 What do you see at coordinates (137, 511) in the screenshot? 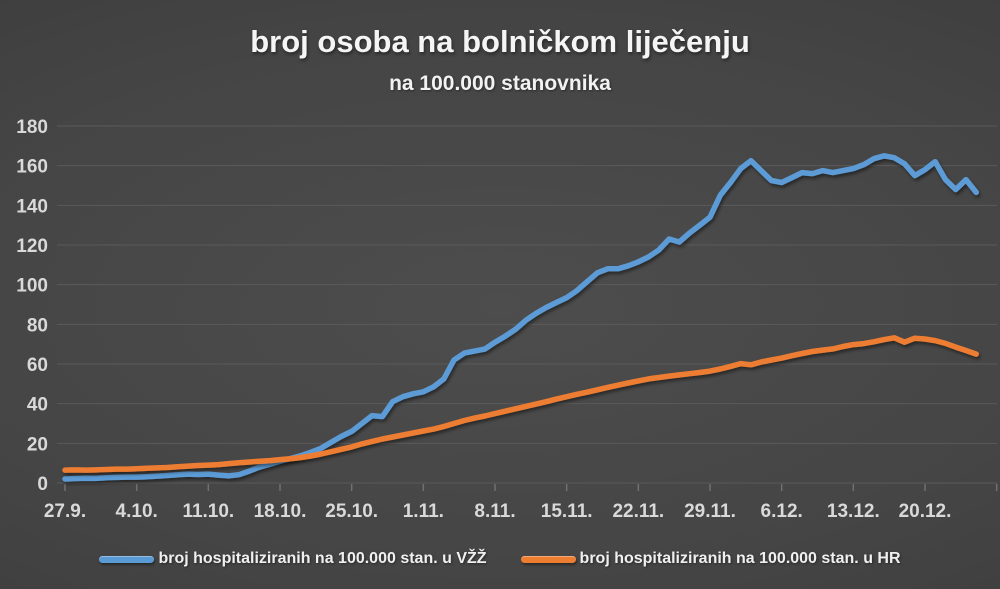
I see `x-tick-label-1: 4.10.` at bounding box center [137, 511].